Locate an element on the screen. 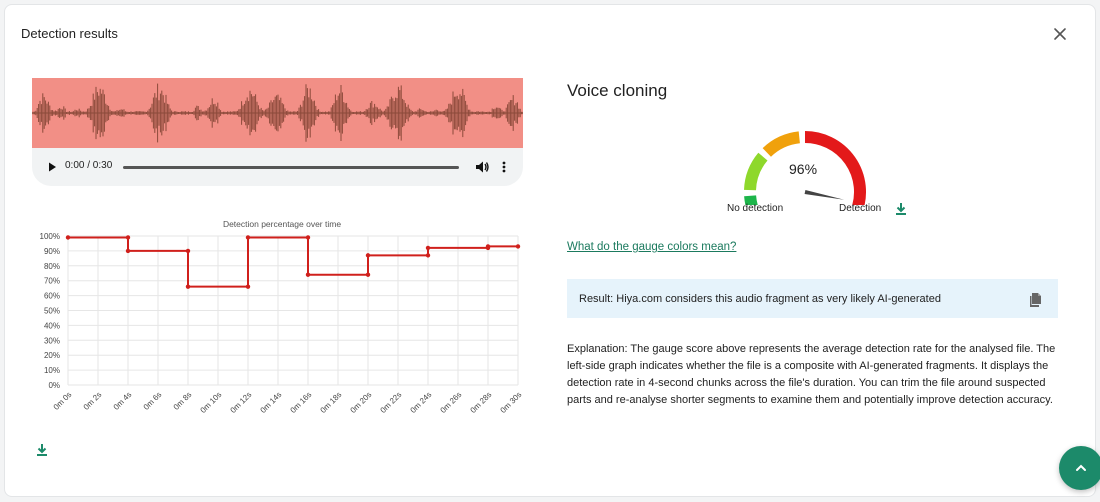 Image resolution: width=1100 pixels, height=502 pixels. seek-bar is located at coordinates (291, 167).